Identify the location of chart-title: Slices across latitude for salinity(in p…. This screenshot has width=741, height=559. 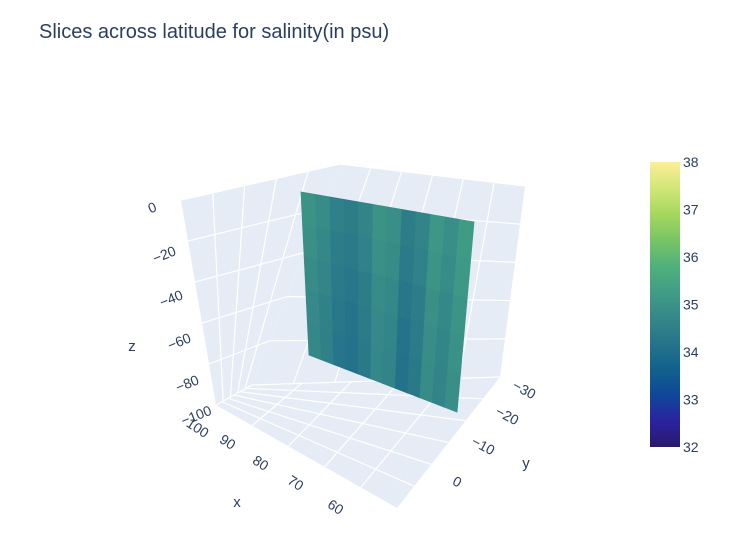
(214, 32).